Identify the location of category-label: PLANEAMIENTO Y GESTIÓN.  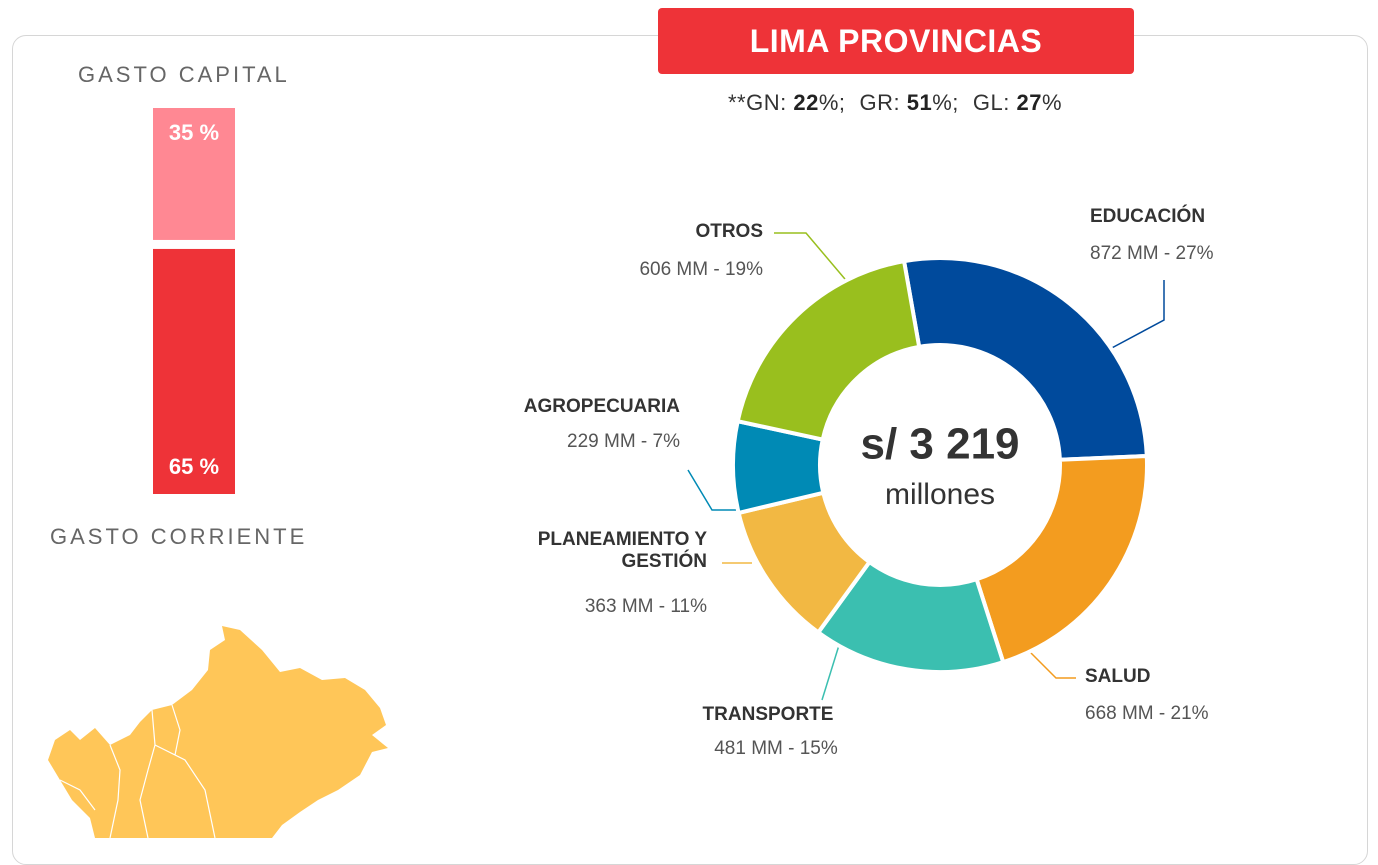
(622, 550).